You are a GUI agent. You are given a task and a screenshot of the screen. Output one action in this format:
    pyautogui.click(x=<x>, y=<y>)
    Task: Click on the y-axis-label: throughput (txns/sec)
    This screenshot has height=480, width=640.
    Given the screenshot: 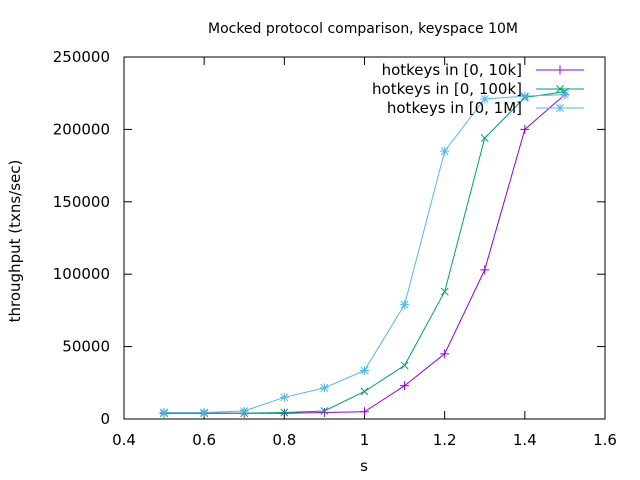 What is the action you would take?
    pyautogui.click(x=15, y=241)
    